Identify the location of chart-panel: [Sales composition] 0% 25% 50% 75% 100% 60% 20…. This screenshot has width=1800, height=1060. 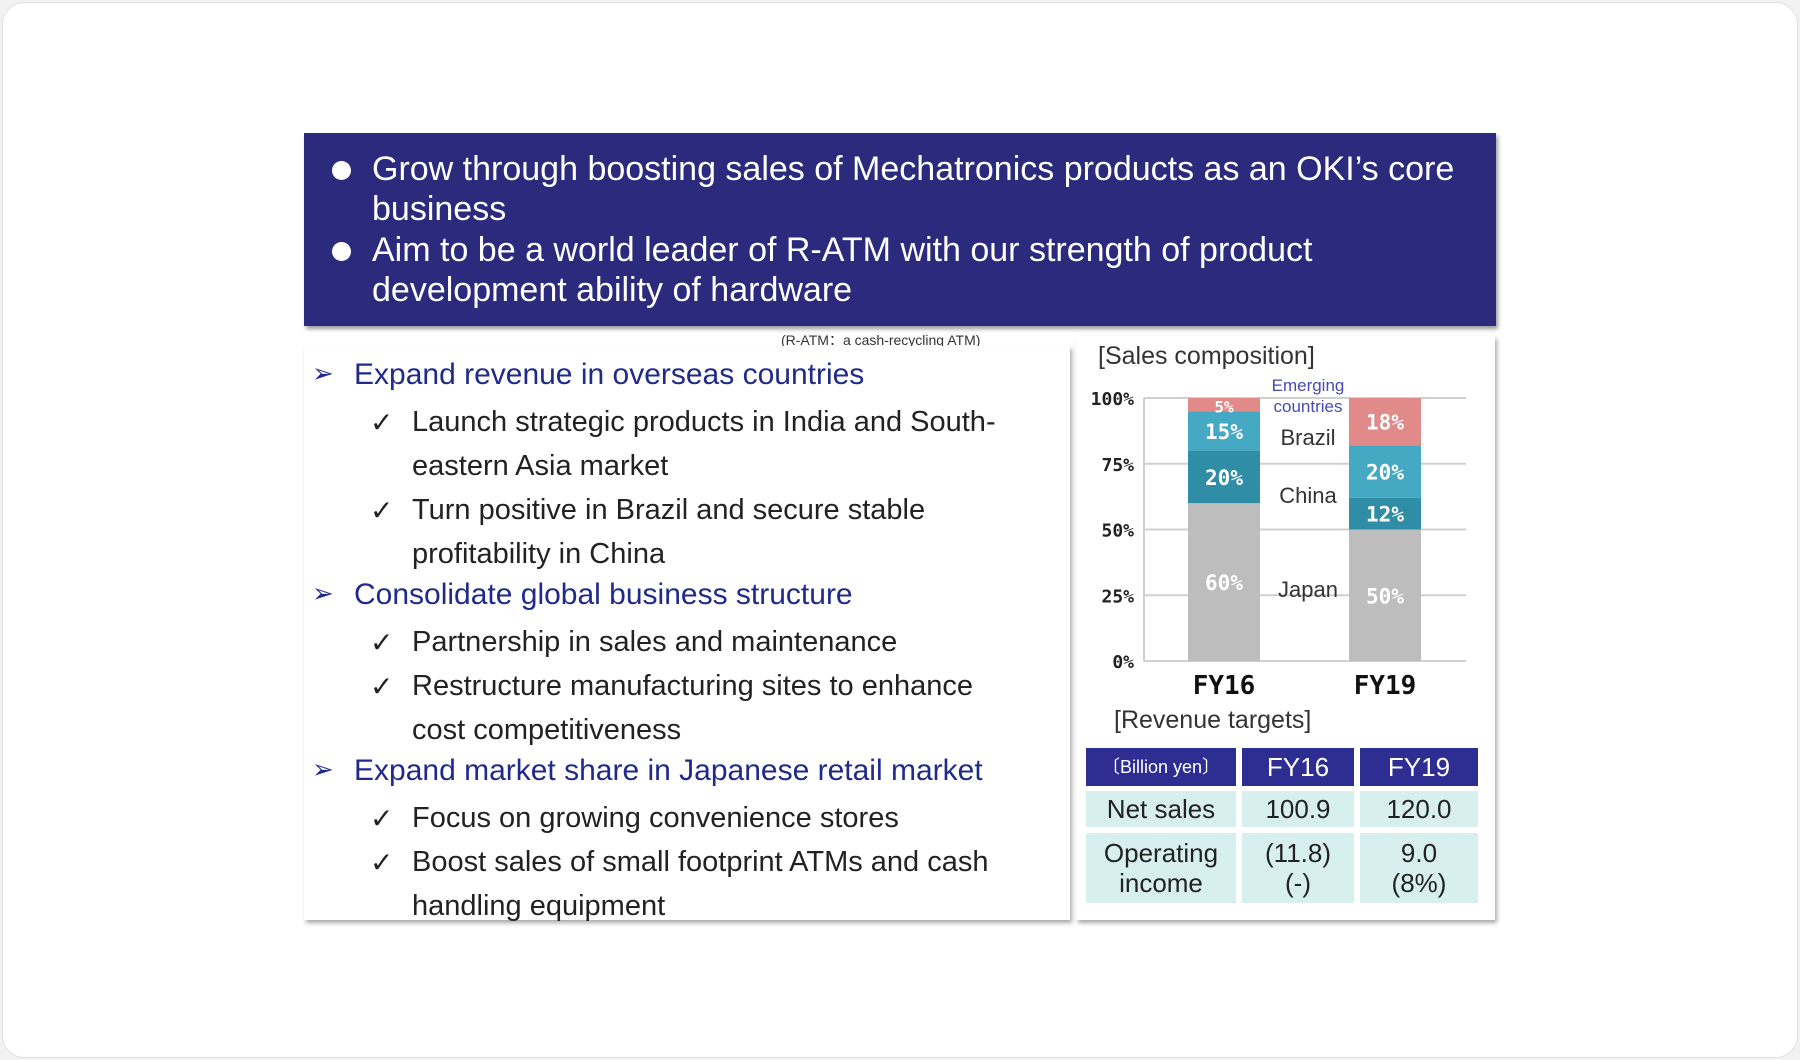
(1285, 628).